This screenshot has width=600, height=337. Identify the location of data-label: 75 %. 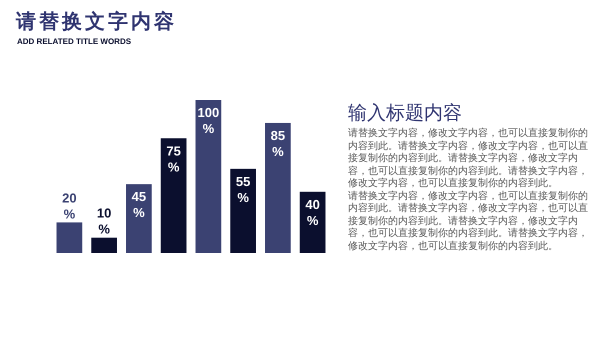
(173, 158).